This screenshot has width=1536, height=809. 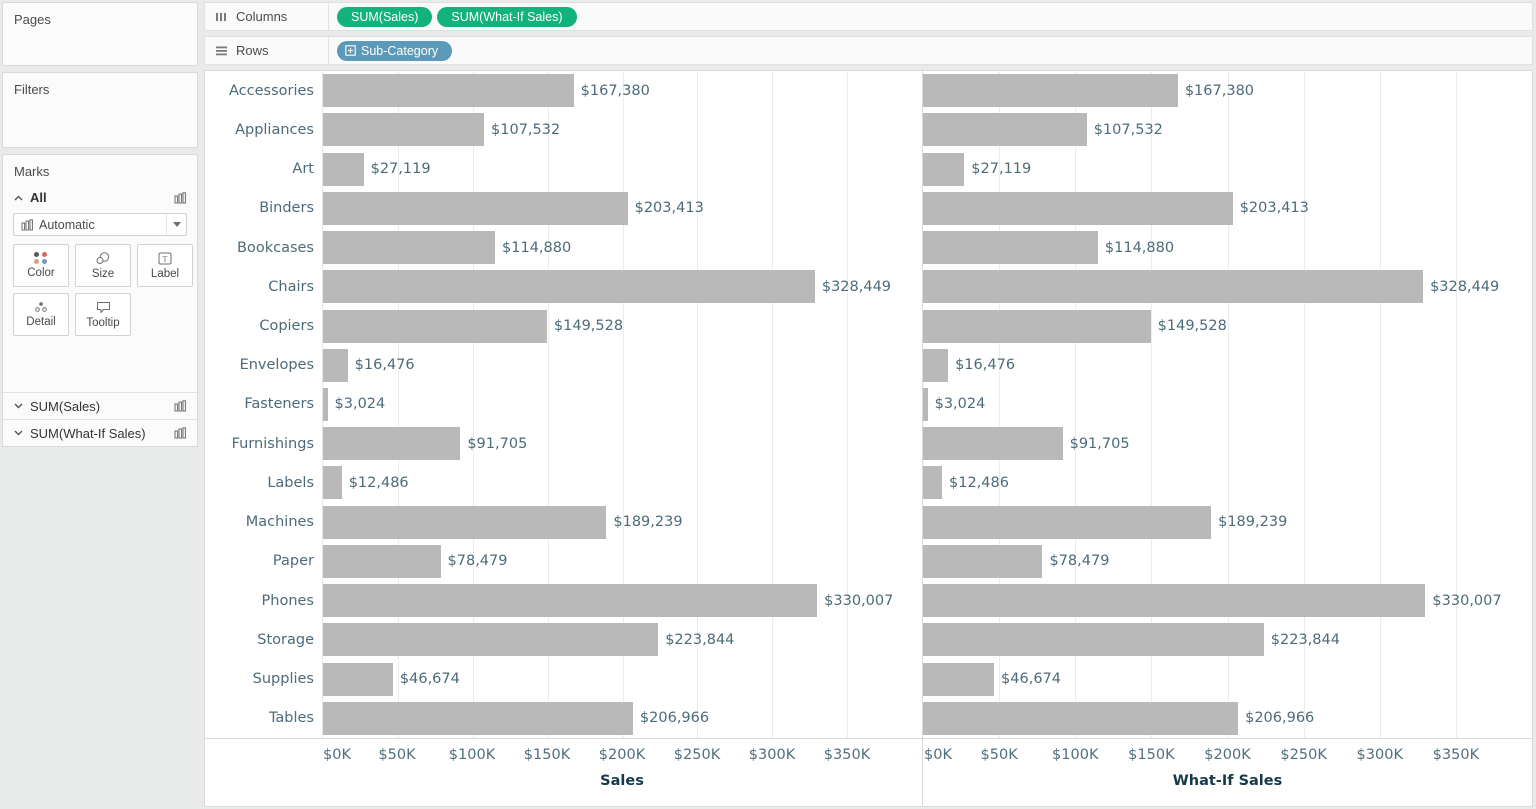 I want to click on label-icon: T, so click(x=165, y=258).